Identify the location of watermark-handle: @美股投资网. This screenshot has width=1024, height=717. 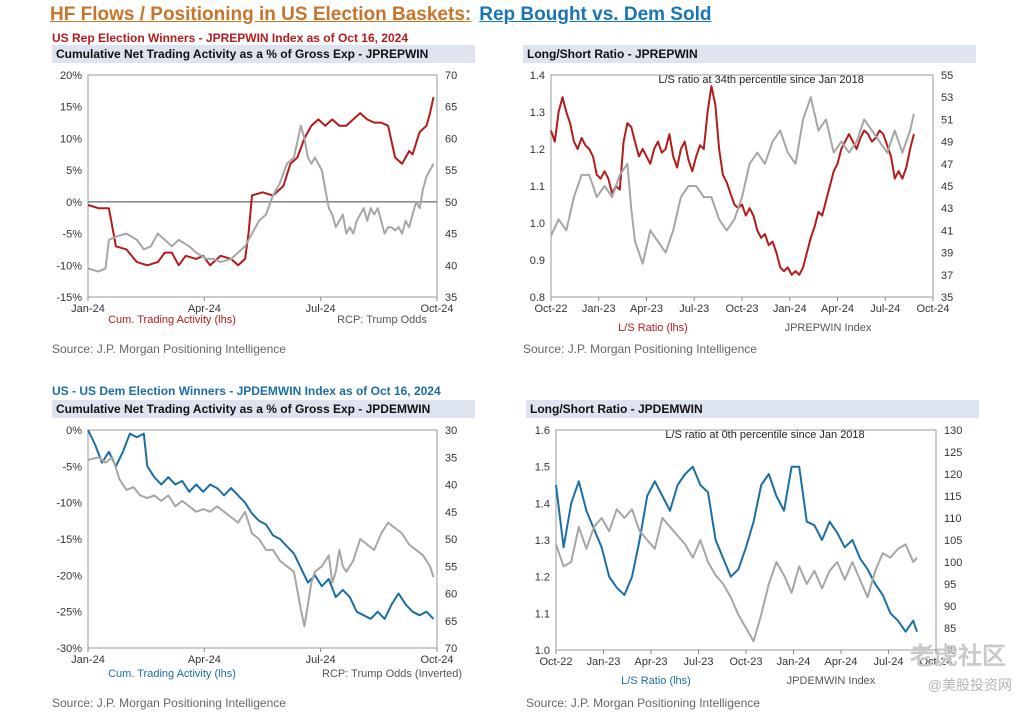
(969, 685).